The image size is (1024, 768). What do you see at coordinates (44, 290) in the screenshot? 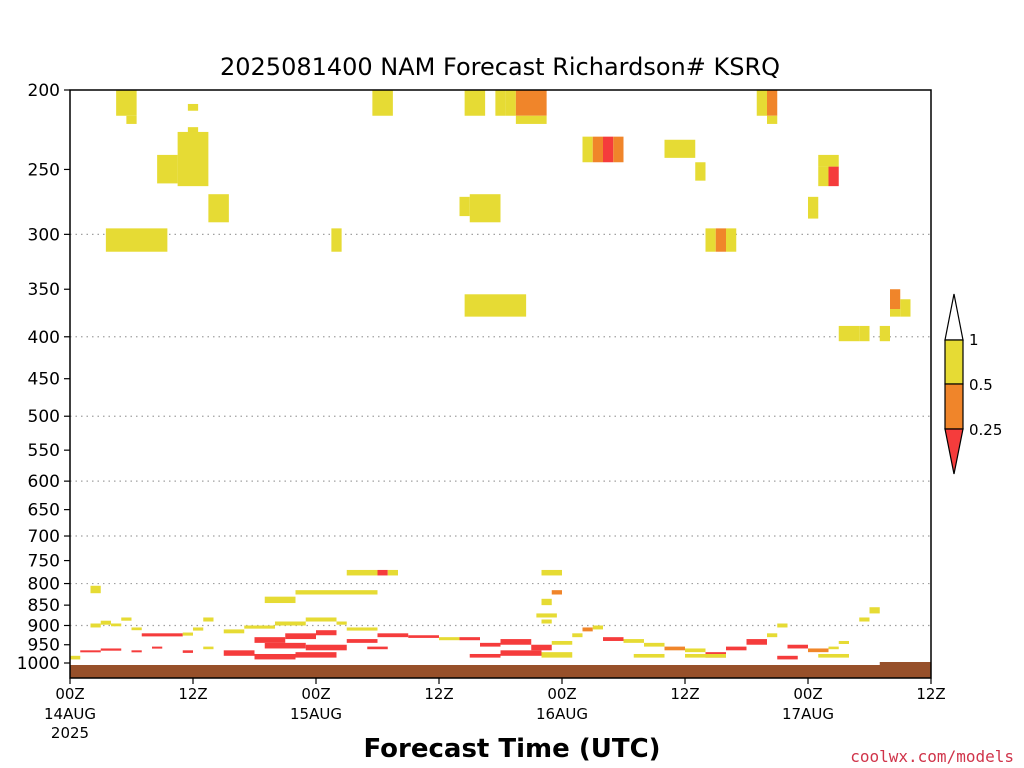
I see `y-tick-label: 350` at bounding box center [44, 290].